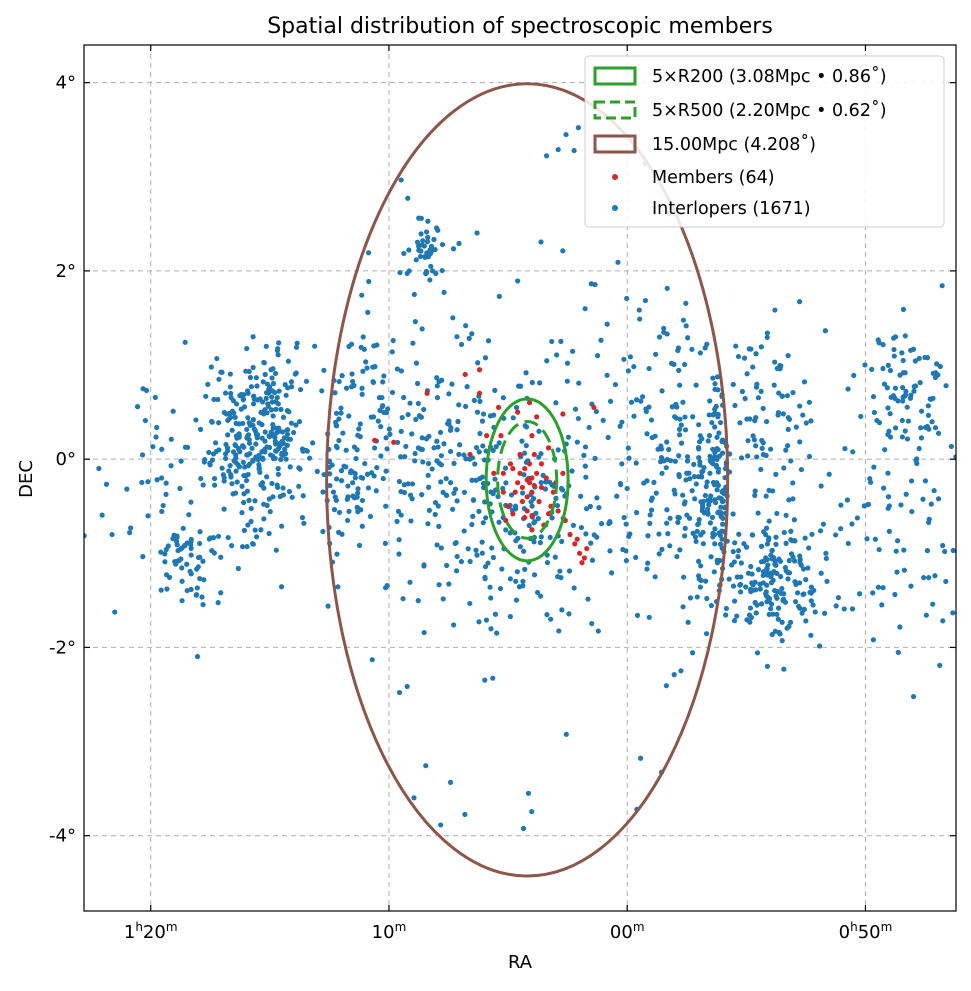 The image size is (971, 991). What do you see at coordinates (866, 931) in the screenshot?
I see `x-tick-label: 0h50m` at bounding box center [866, 931].